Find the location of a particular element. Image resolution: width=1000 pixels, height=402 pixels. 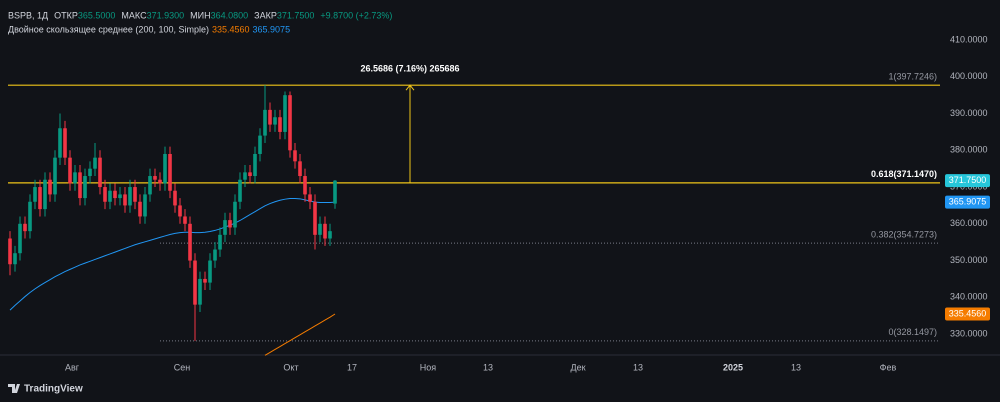

y-tick-label: 400.0000 is located at coordinates (969, 76).